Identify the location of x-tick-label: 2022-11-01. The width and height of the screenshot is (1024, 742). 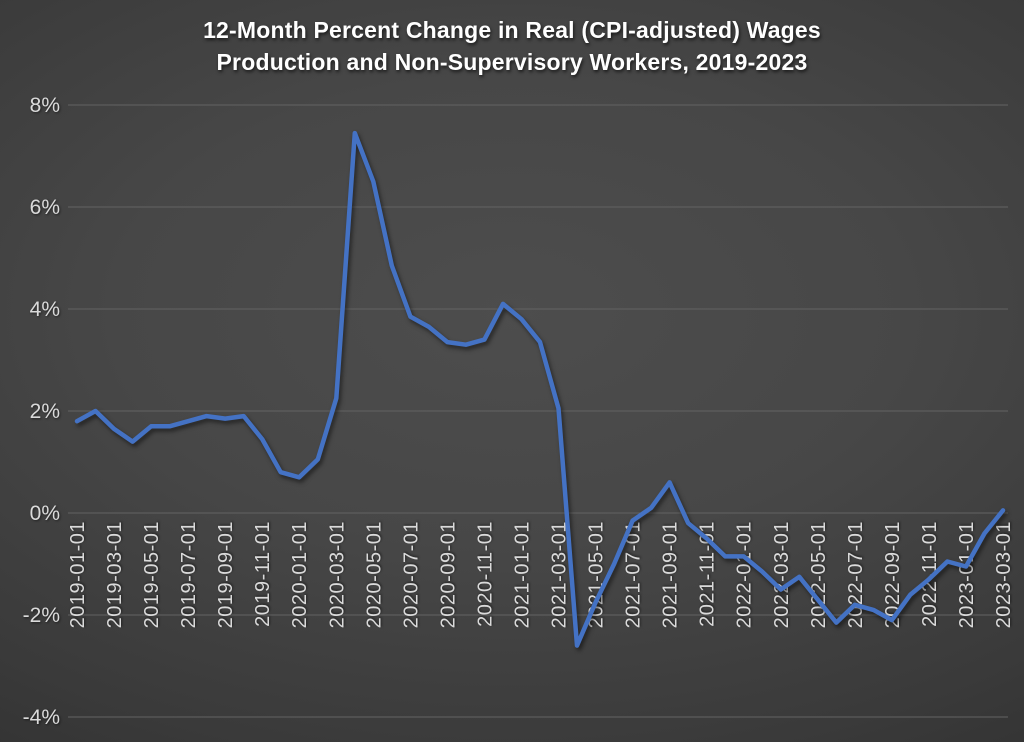
(930, 574).